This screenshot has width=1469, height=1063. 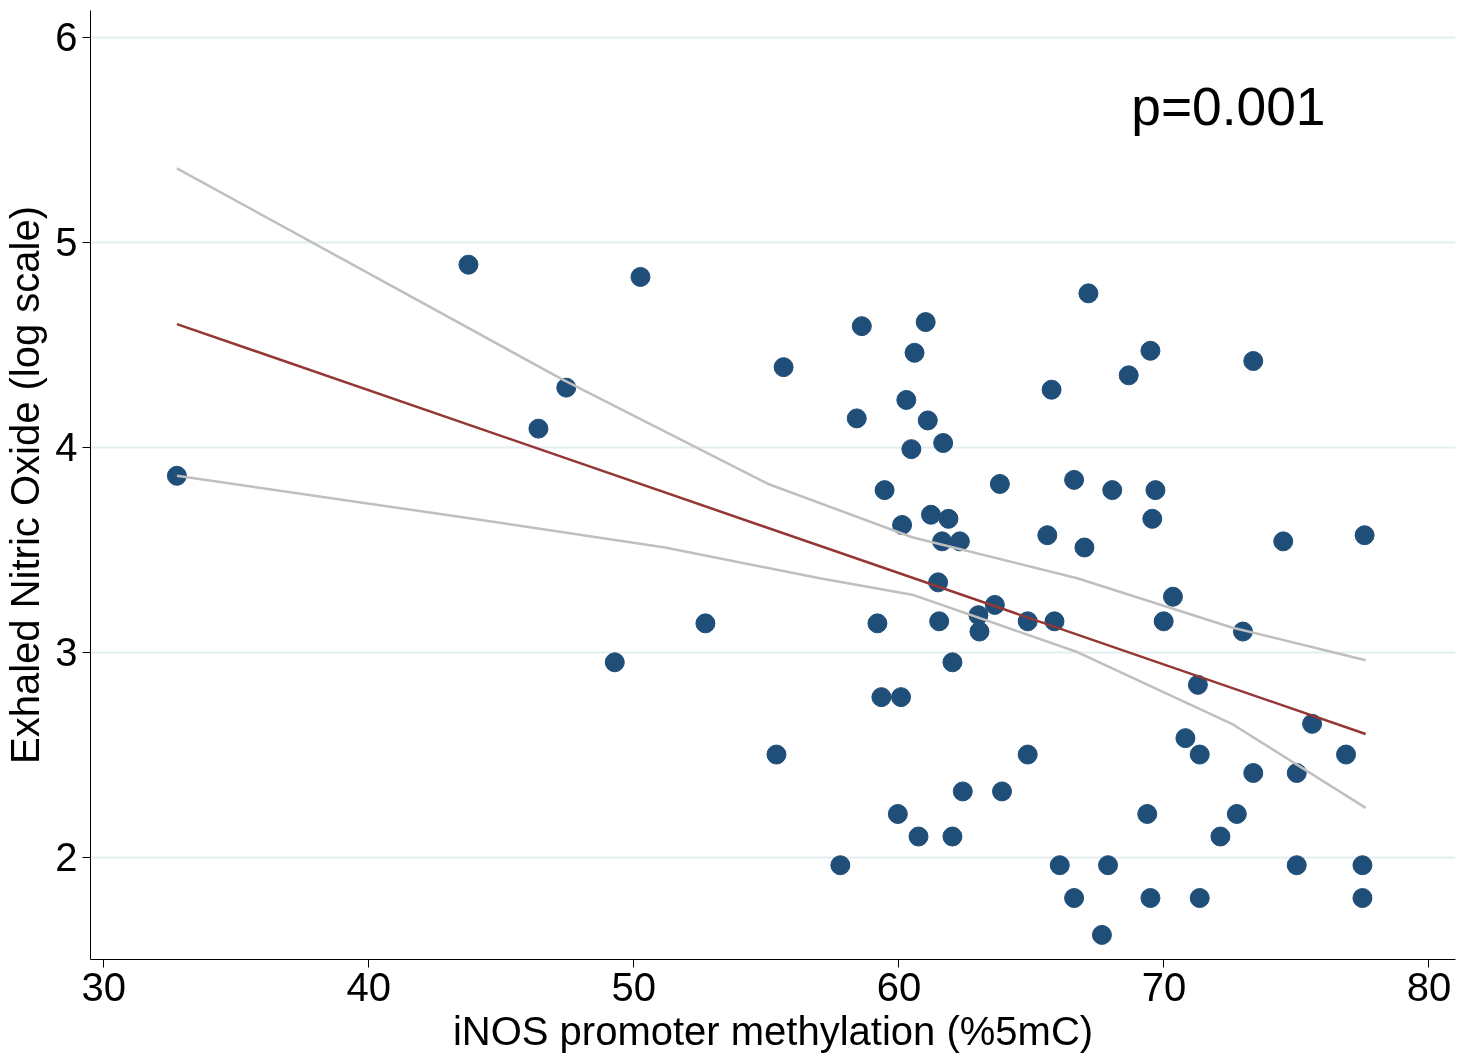 What do you see at coordinates (1228, 106) in the screenshot?
I see `annotation: p=0.001` at bounding box center [1228, 106].